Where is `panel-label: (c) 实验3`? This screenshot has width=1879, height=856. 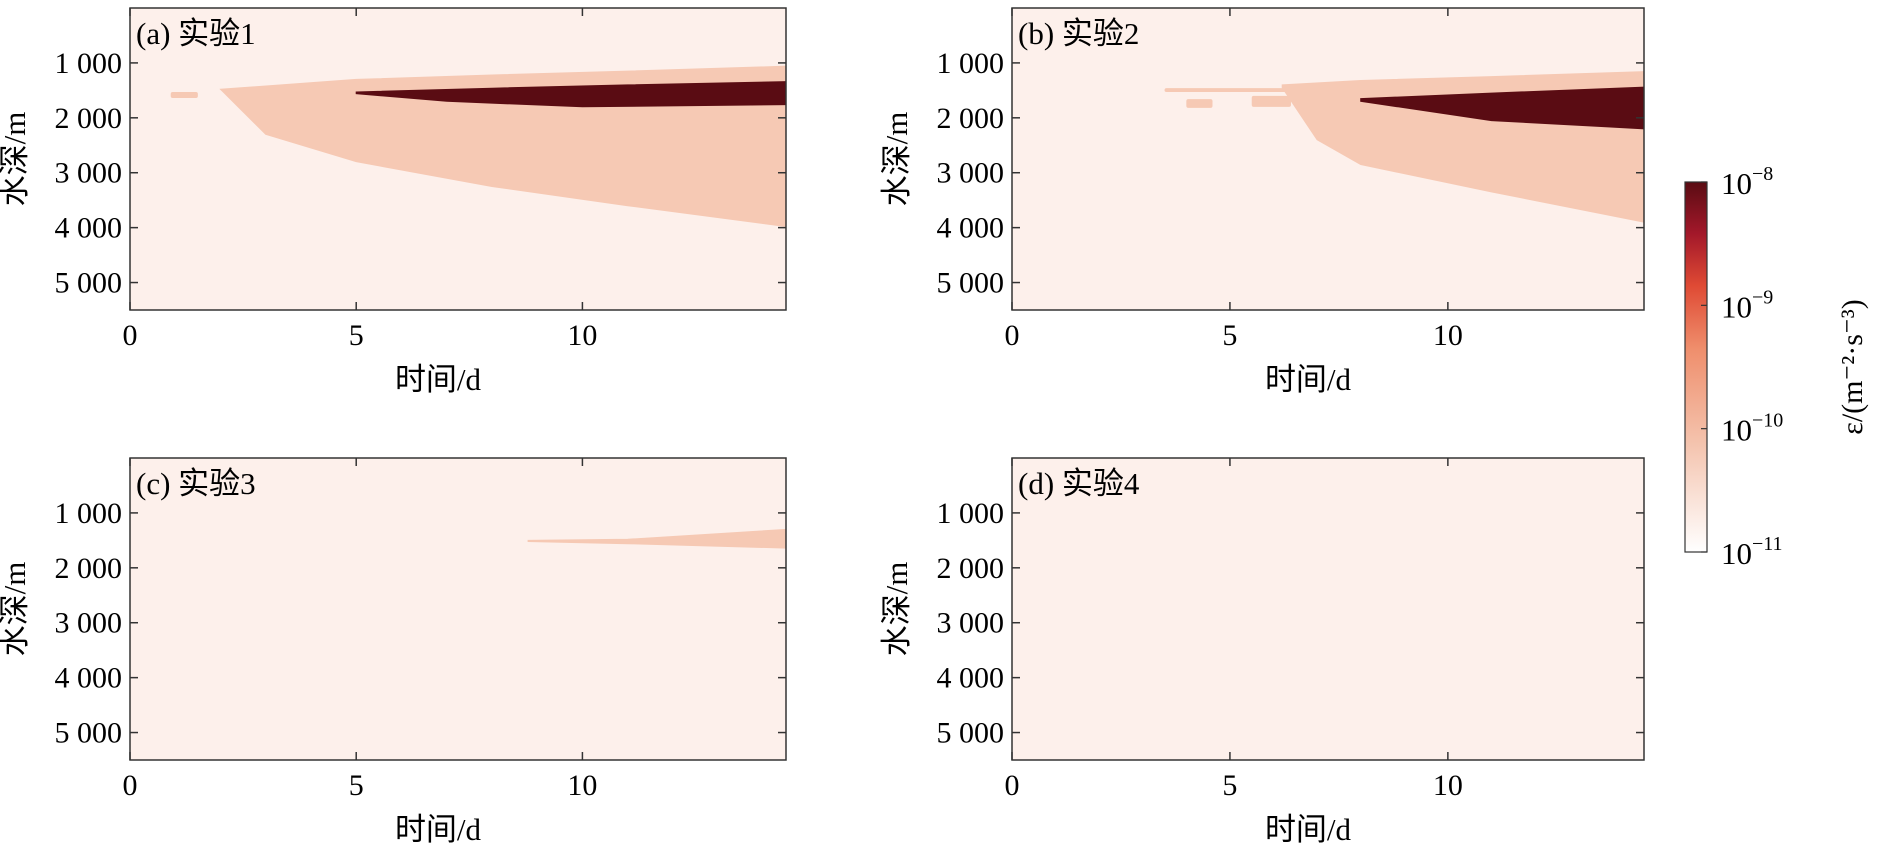
panel-label: (c) 实验3 is located at coordinates (196, 483).